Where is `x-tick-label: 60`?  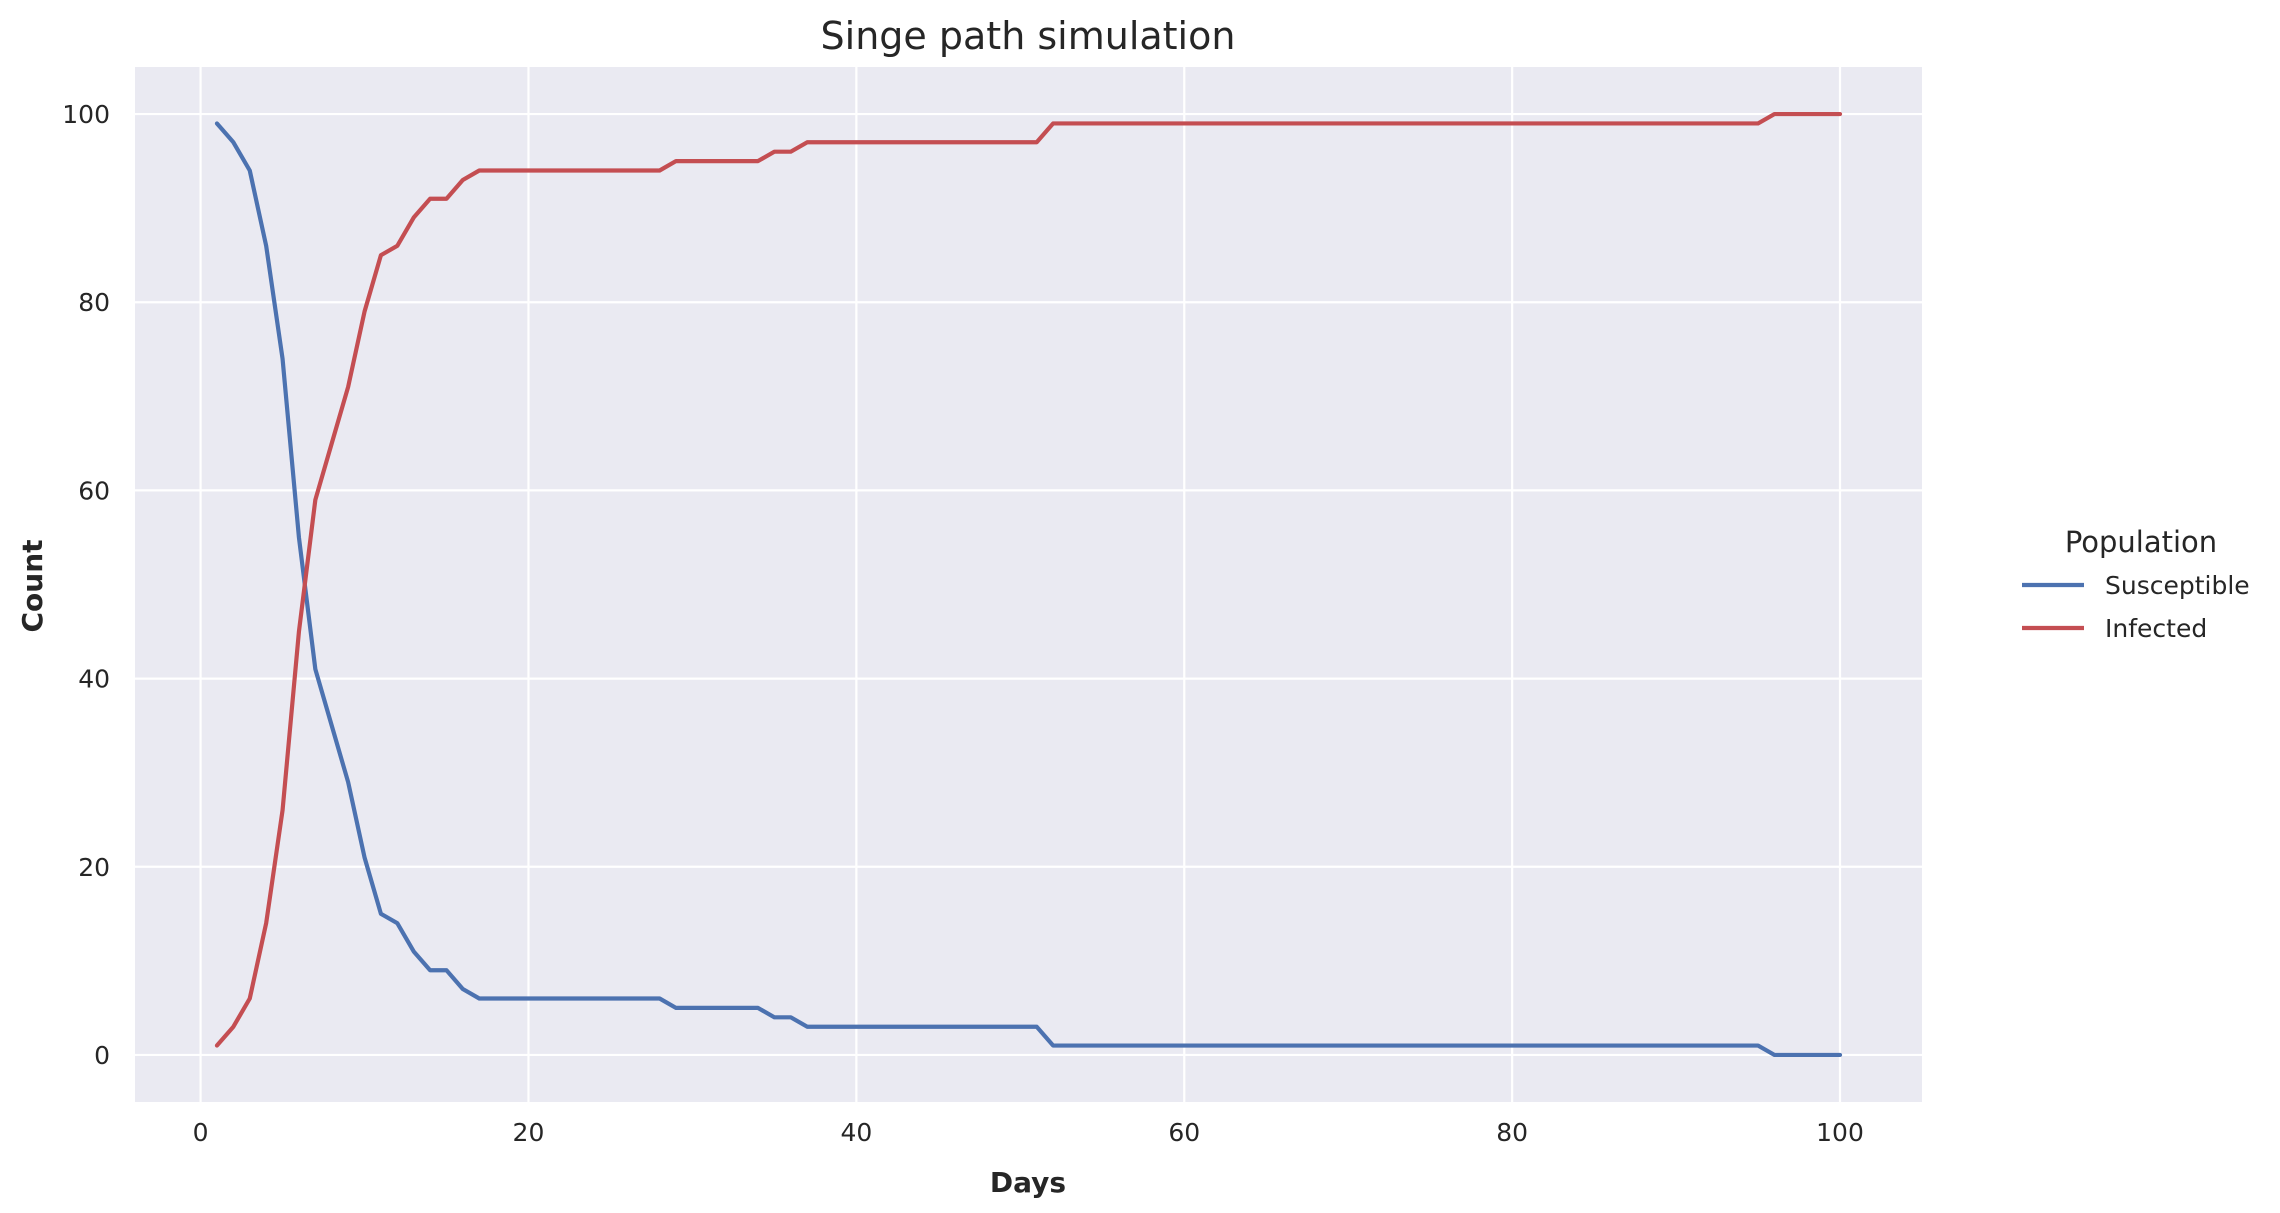 x-tick-label: 60 is located at coordinates (1184, 1132).